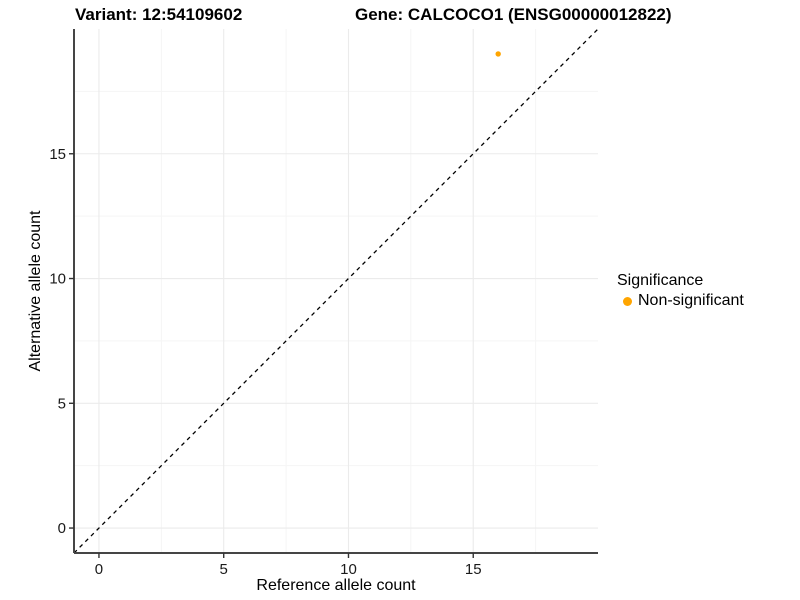  I want to click on x-tick-label: 5, so click(224, 569).